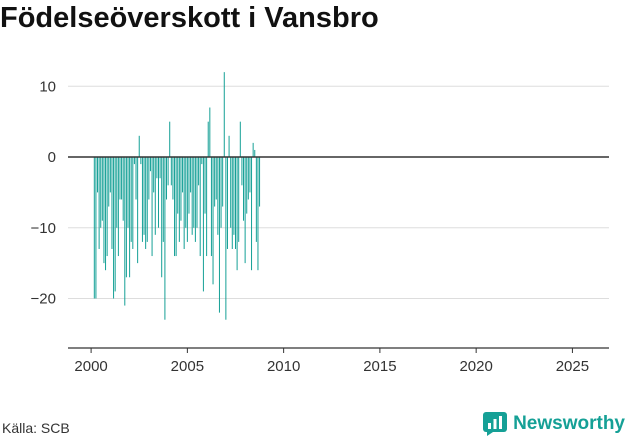  What do you see at coordinates (43, 228) in the screenshot?
I see `y-tick-label: −10` at bounding box center [43, 228].